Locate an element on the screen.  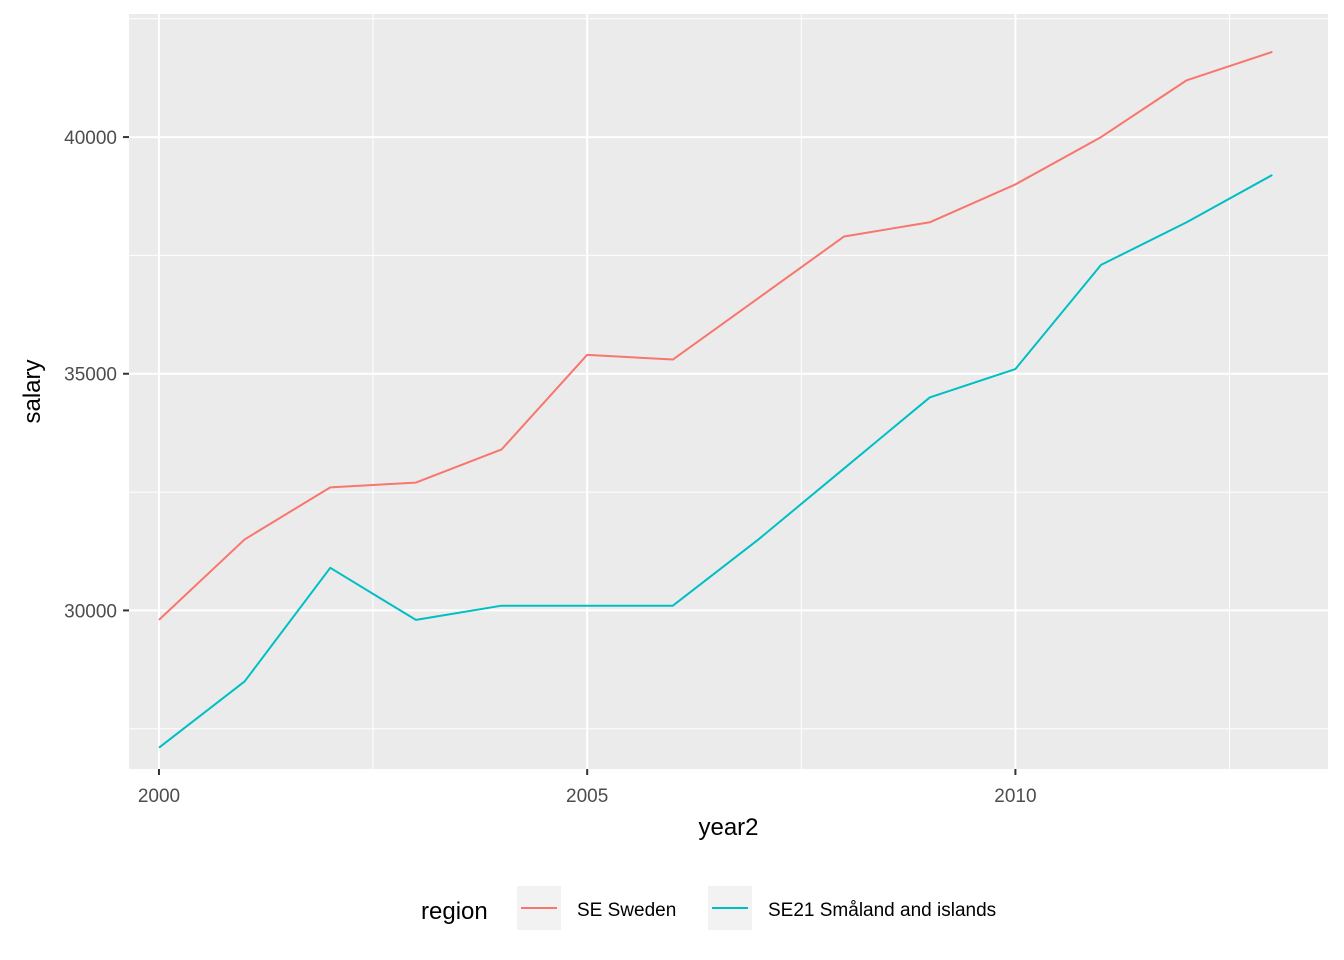
y-tick-label: 30000 is located at coordinates (90, 611).